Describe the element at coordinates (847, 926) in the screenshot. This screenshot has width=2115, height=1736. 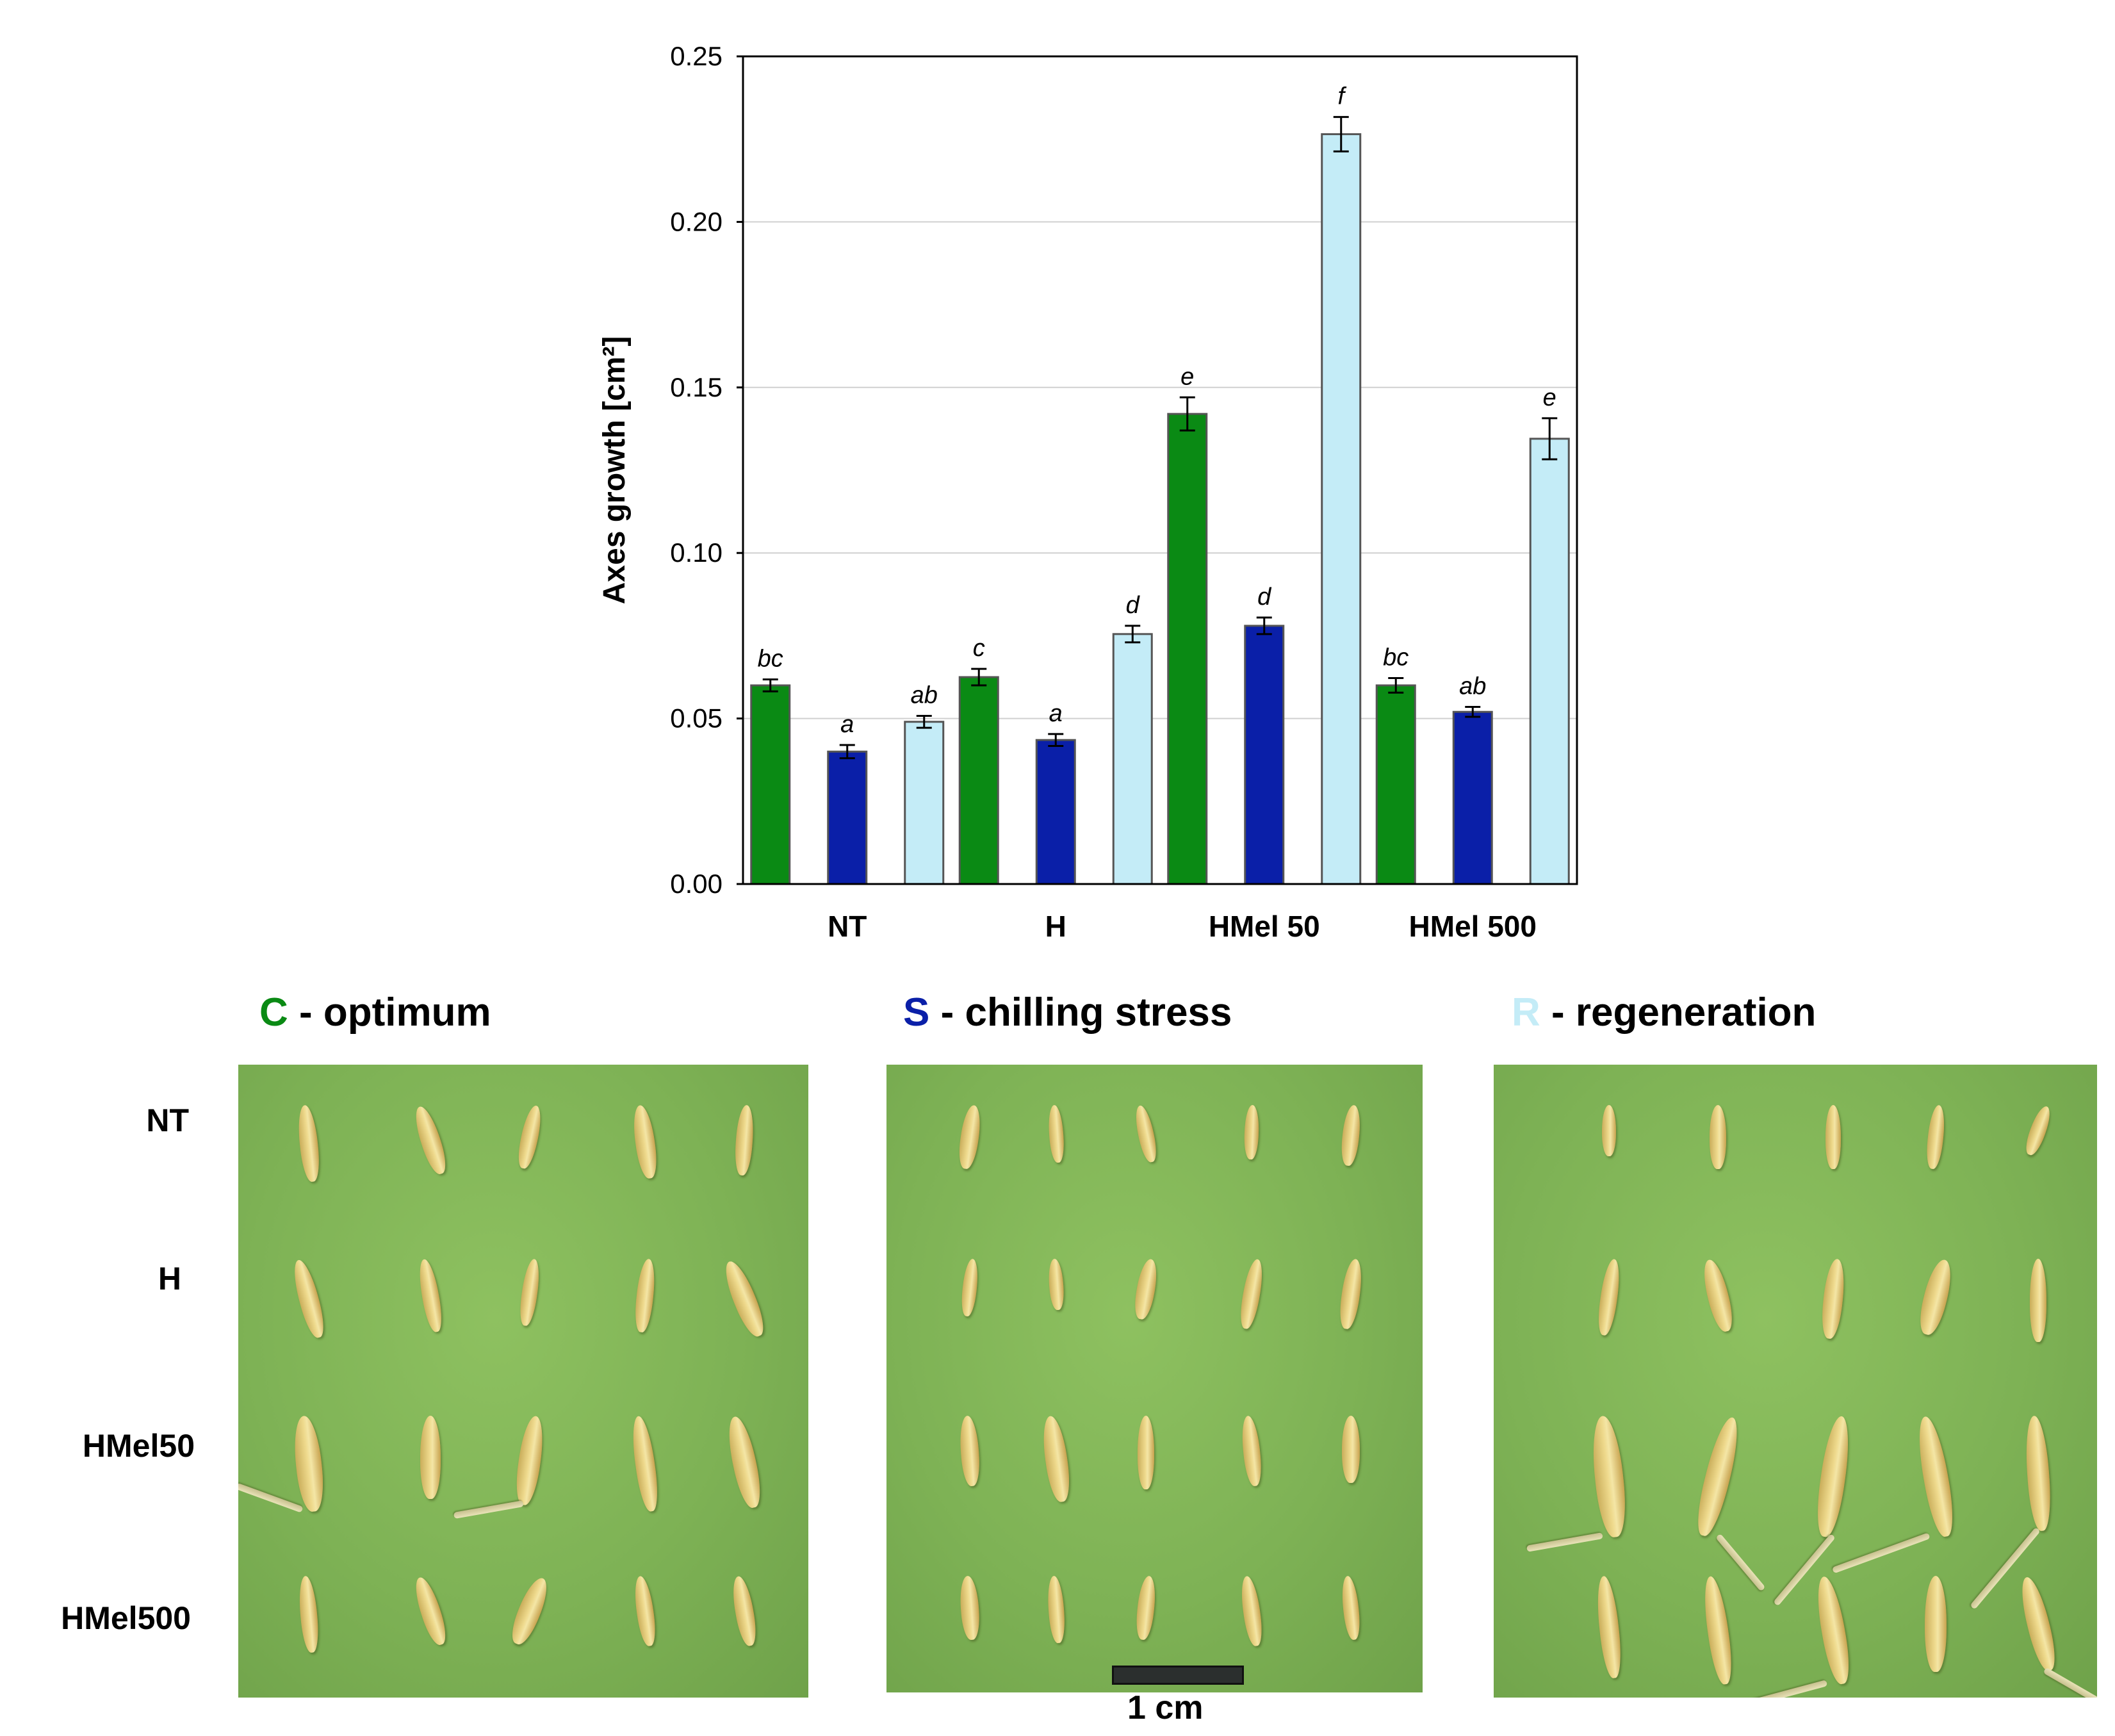
I see `x-tick-label: NT` at that location.